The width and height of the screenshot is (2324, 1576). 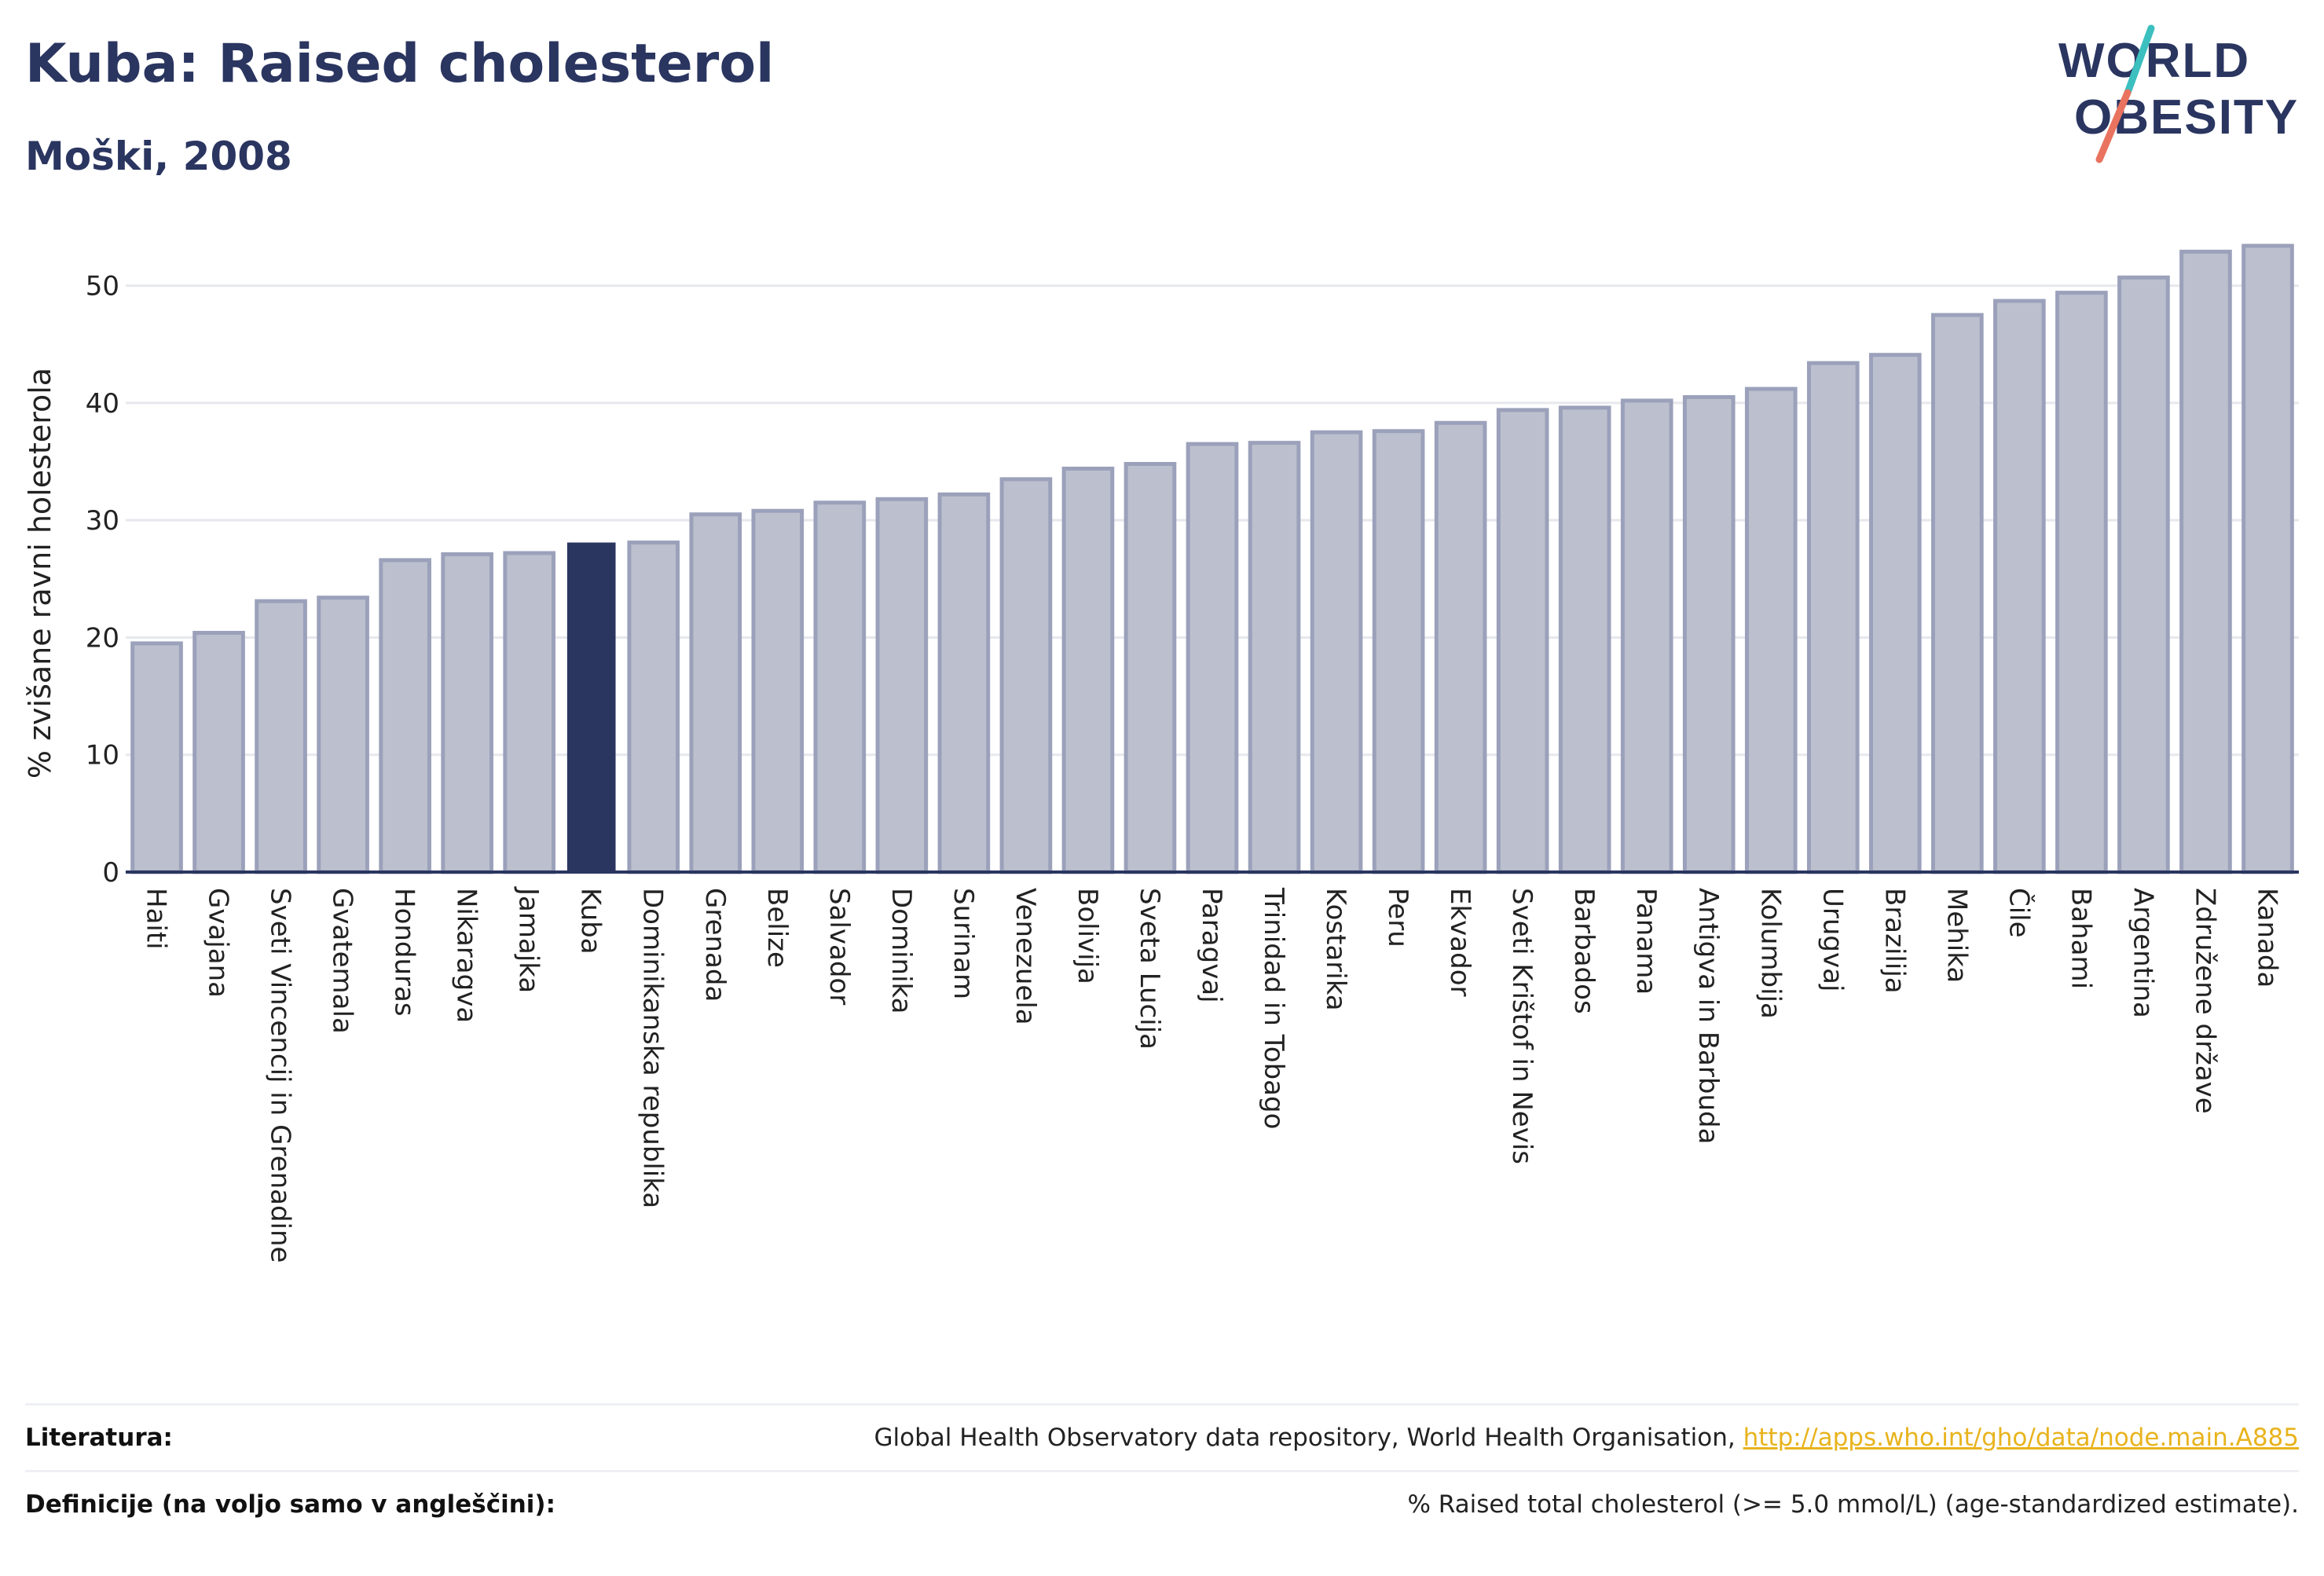 I want to click on x-tick-label: Trinidad in Tobago, so click(x=1273, y=1008).